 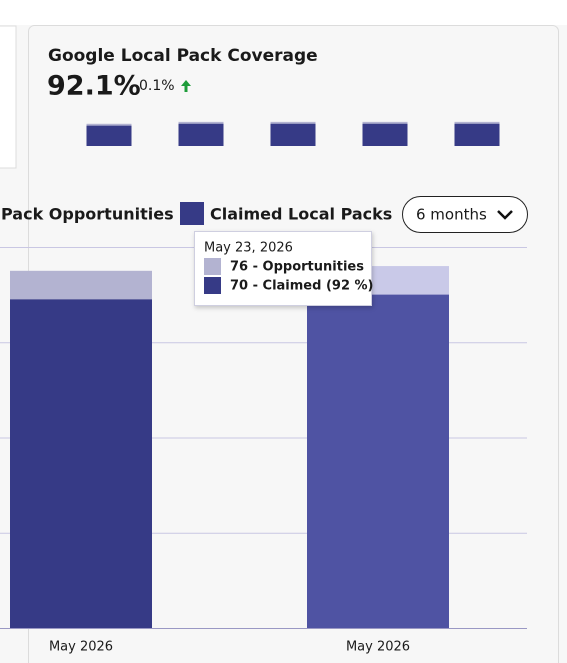 I want to click on dropdown-box, so click(x=465, y=214).